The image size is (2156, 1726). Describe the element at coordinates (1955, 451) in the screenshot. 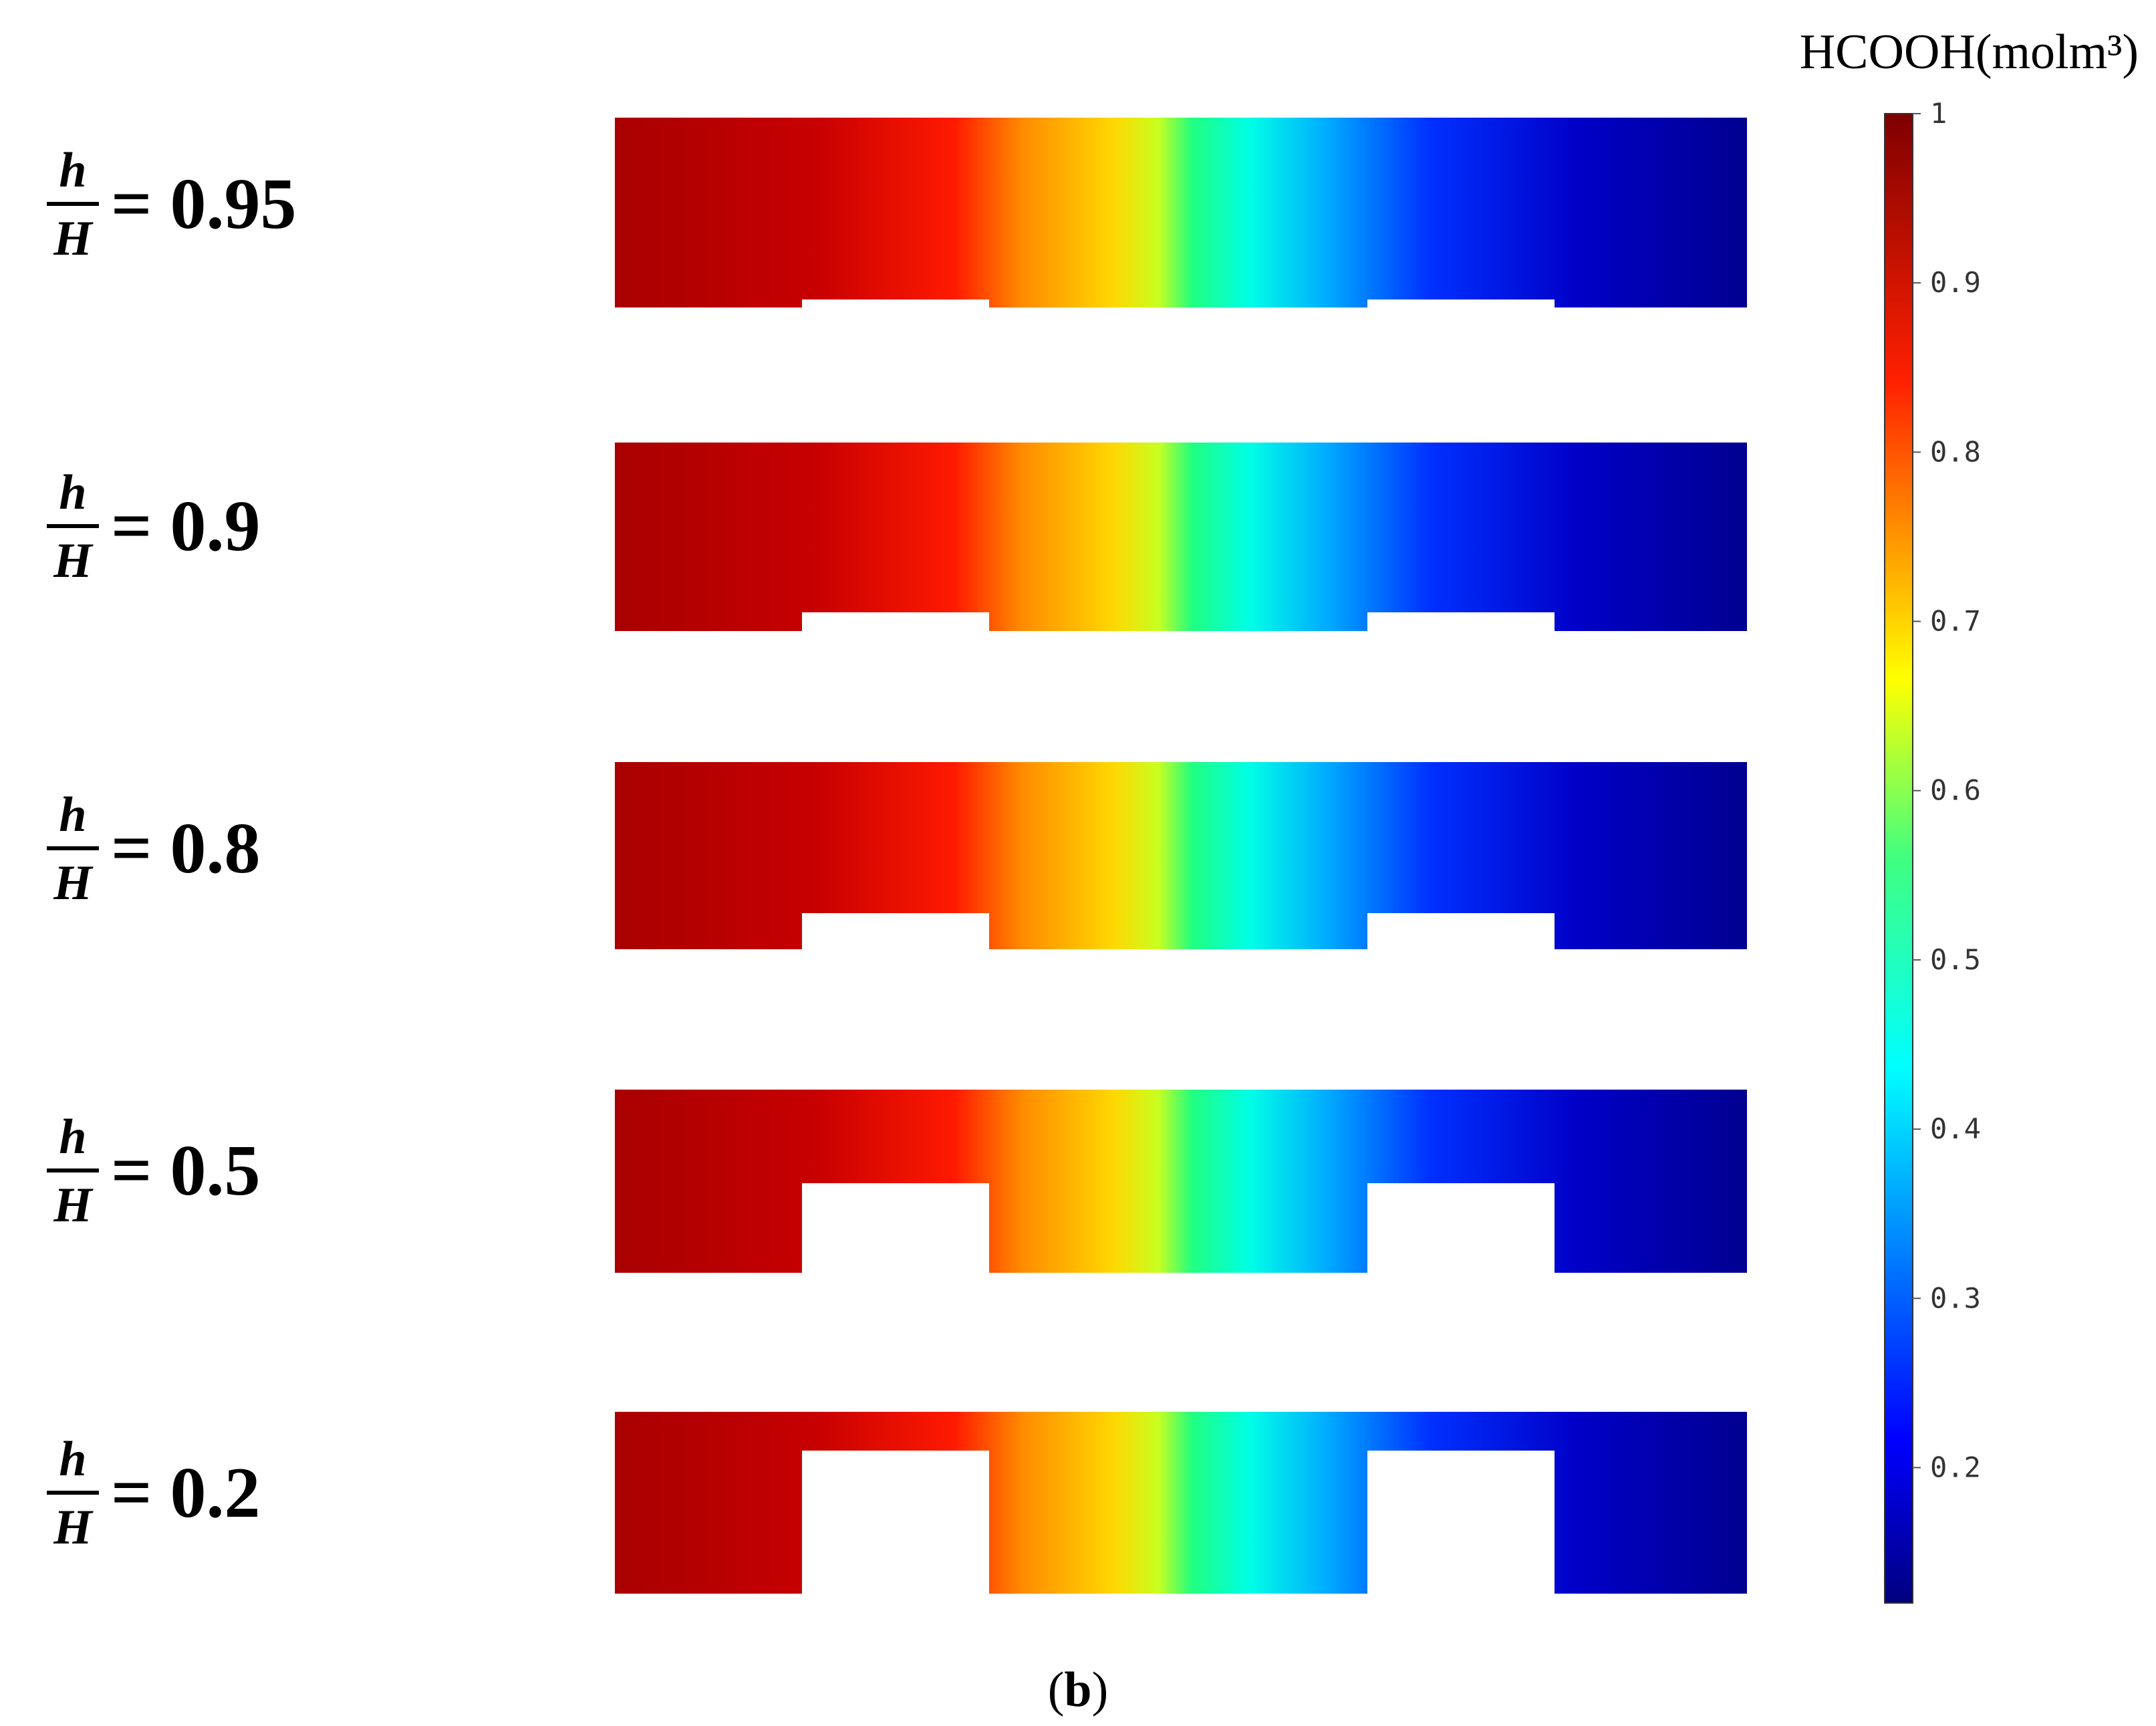

I see `colorbar-tick-label: 0.8` at that location.